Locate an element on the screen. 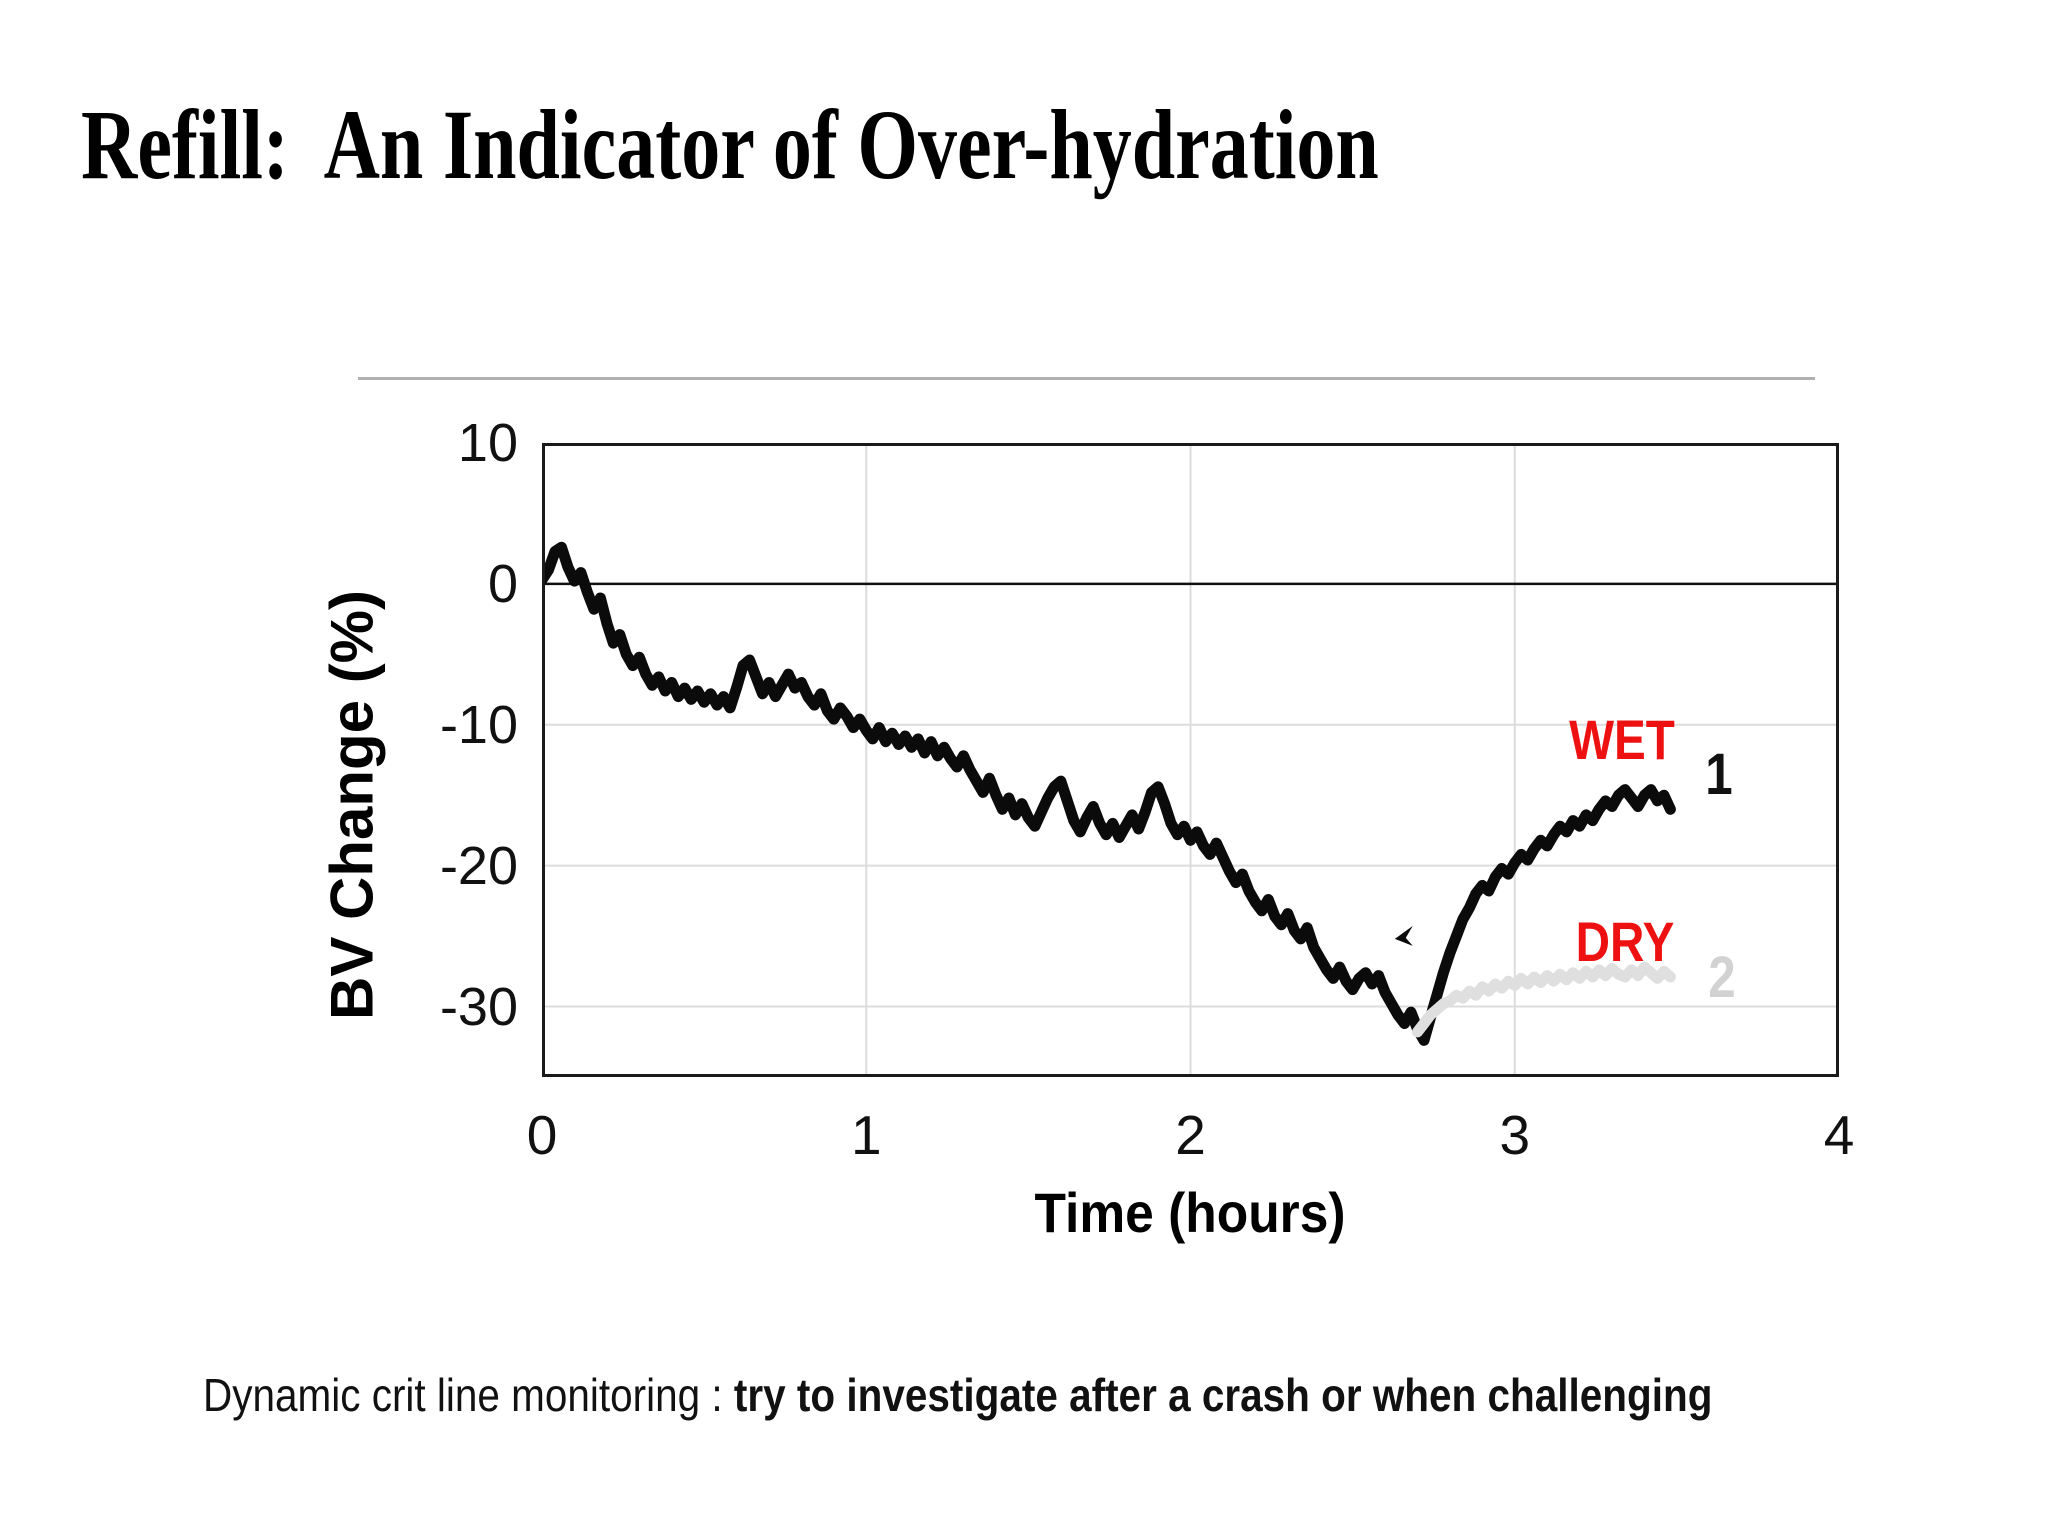  y-tick-label: 0 is located at coordinates (502, 583).